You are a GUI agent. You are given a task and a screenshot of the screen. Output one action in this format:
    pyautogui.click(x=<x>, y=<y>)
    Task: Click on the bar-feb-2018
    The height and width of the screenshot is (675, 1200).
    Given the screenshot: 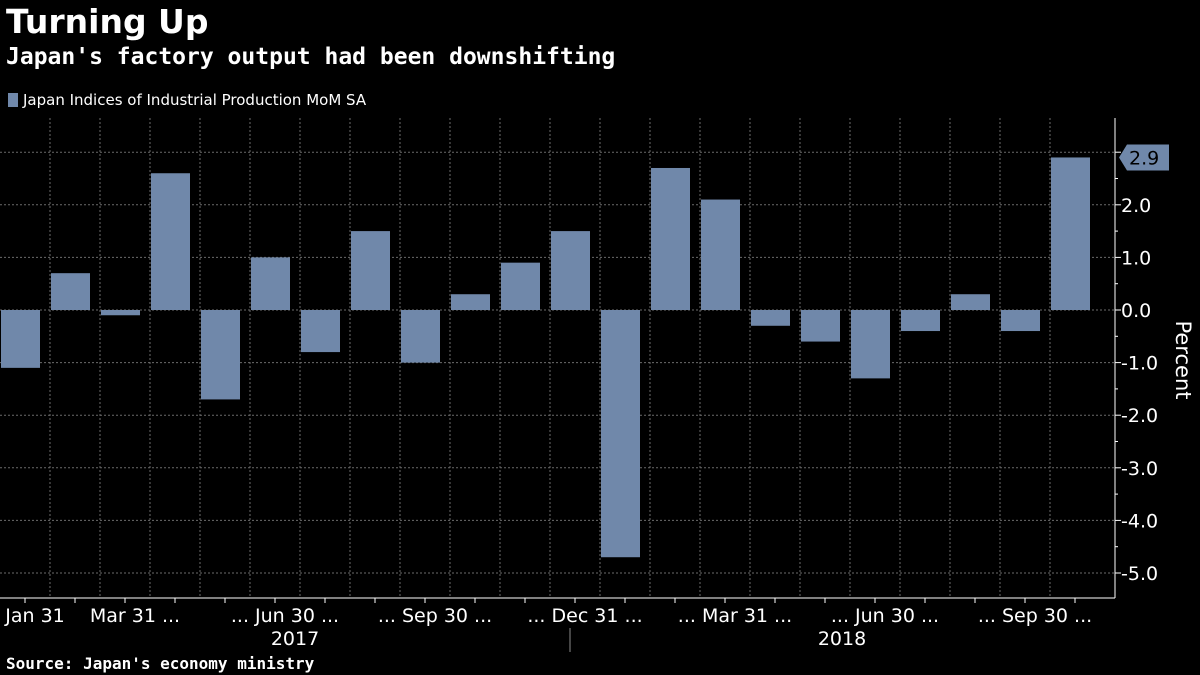 What is the action you would take?
    pyautogui.click(x=670, y=238)
    